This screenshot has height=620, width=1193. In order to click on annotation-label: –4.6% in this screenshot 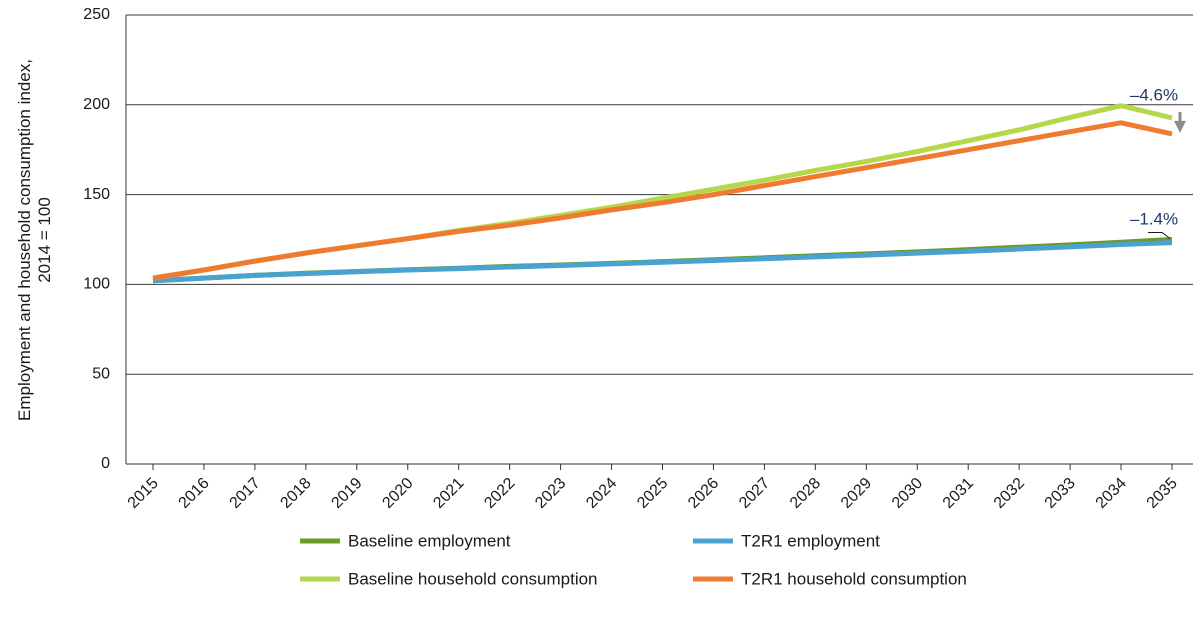, I will do `click(1154, 95)`.